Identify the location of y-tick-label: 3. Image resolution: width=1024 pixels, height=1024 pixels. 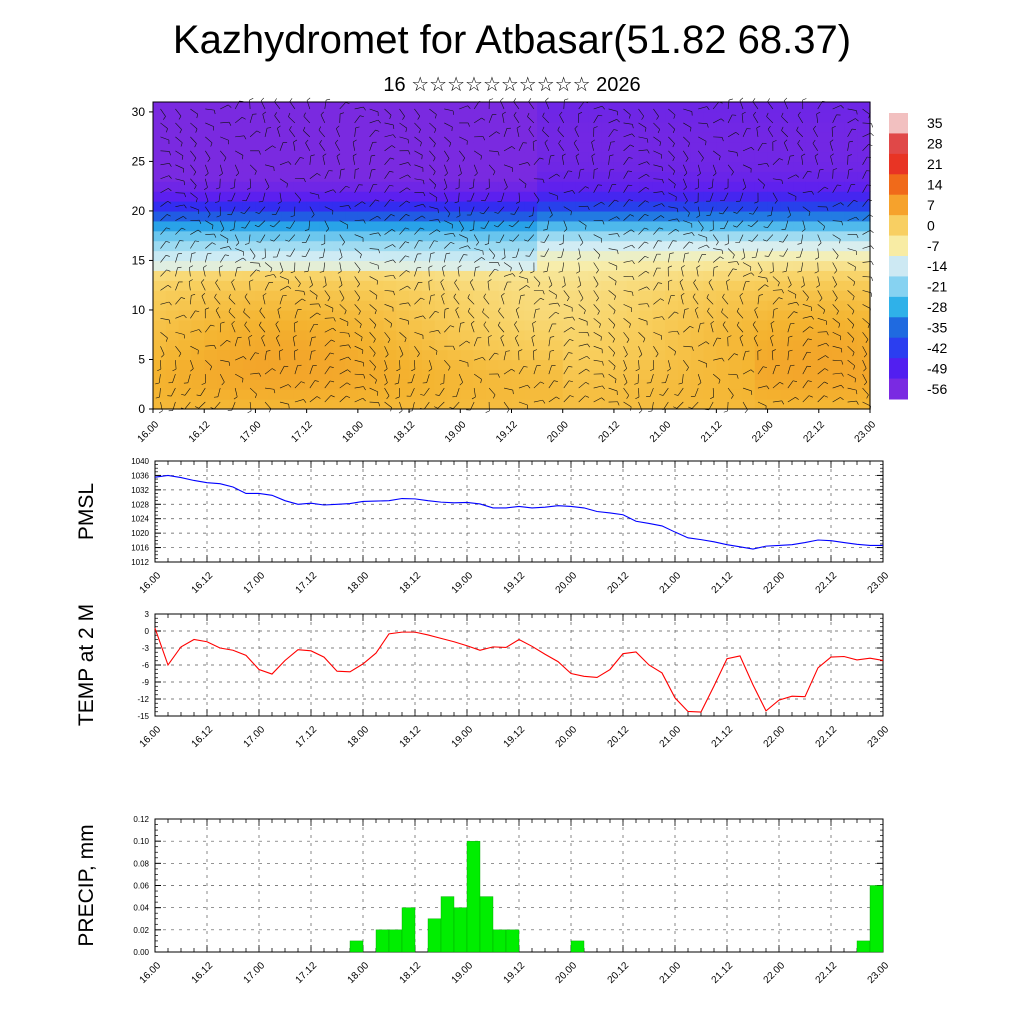
(147, 614).